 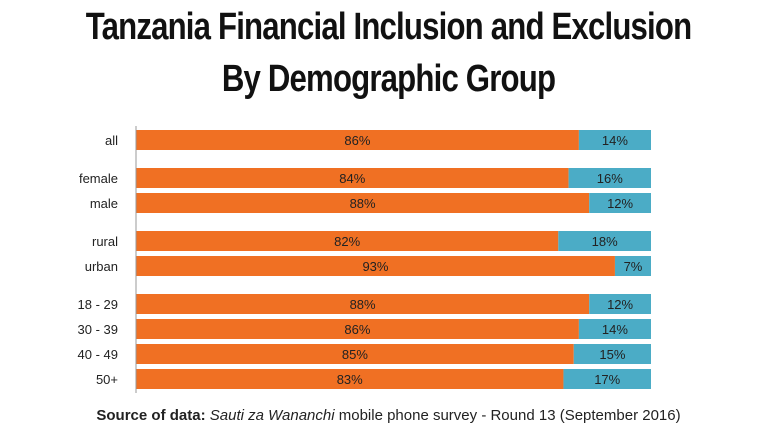 I want to click on value-label-included-6: 86%, so click(x=357, y=329).